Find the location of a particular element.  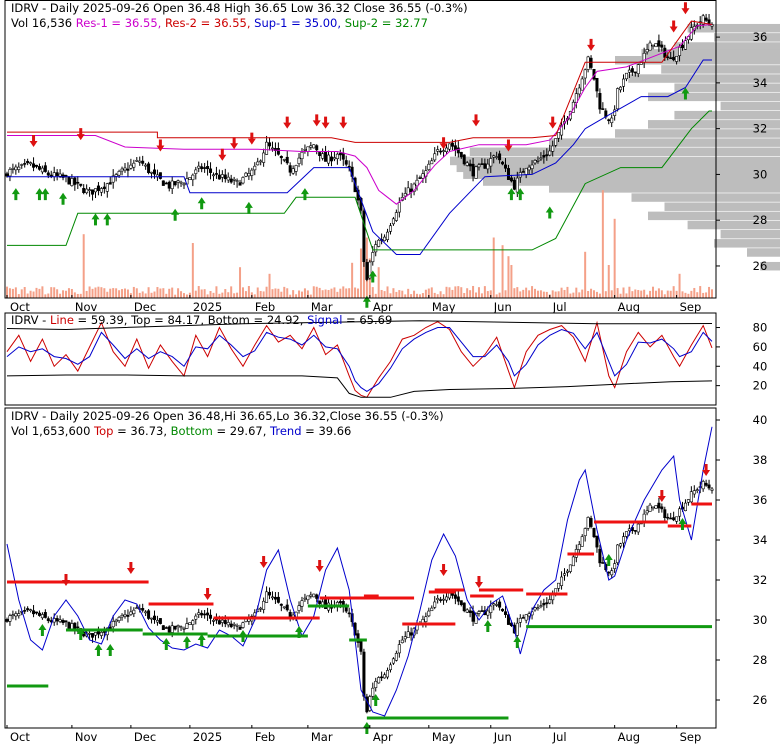

x-tick-label: Apr is located at coordinates (383, 737).